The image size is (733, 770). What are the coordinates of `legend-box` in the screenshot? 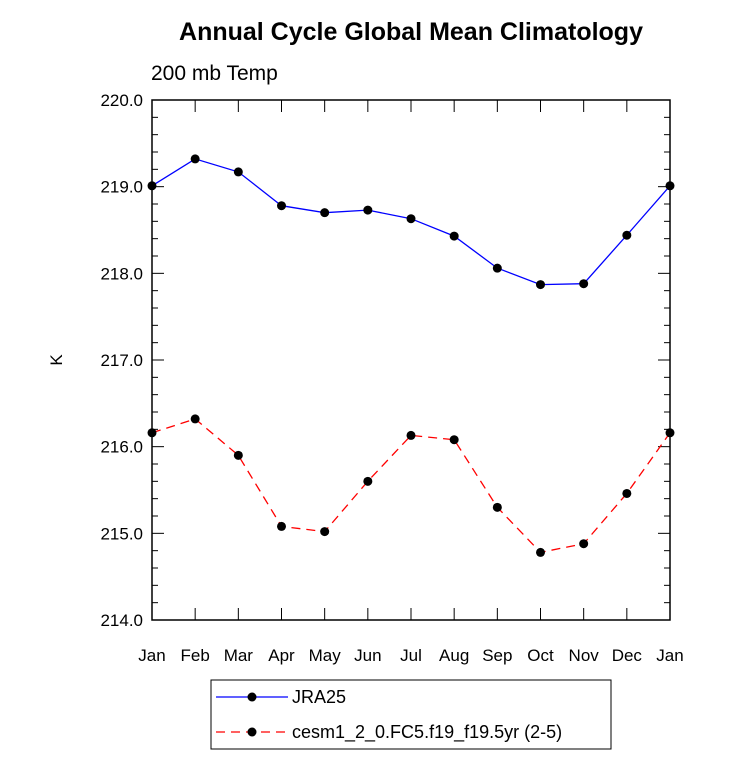 It's located at (411, 714).